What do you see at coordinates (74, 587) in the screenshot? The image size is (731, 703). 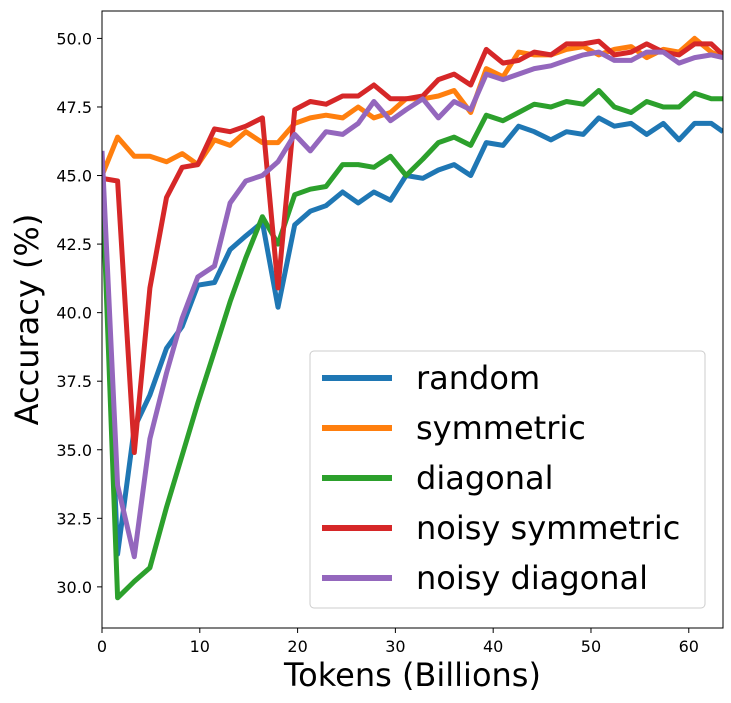 I see `y-tick-label: 30.0` at bounding box center [74, 587].